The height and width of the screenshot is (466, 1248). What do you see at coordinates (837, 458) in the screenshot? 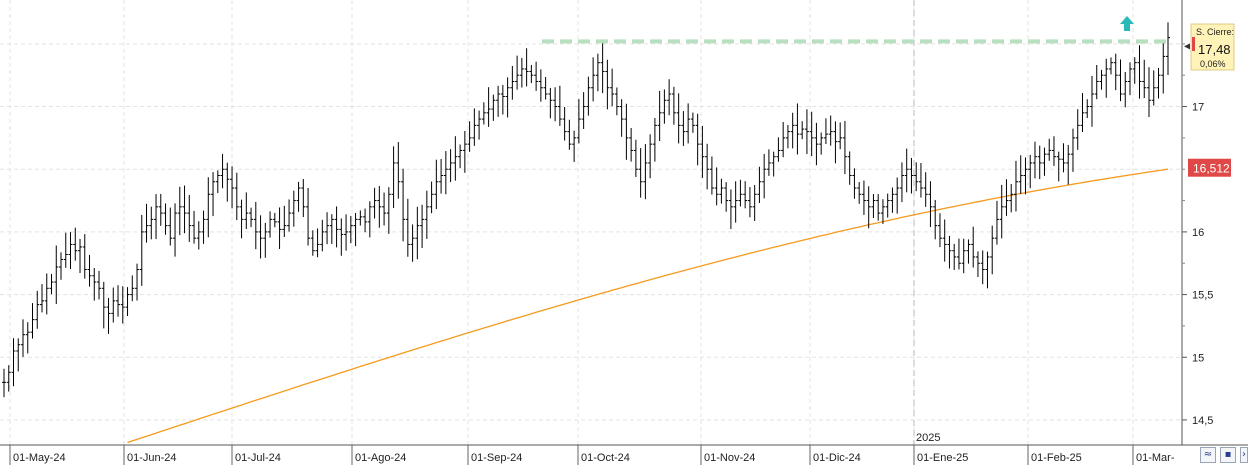
I see `x-tick-label: 01-Dic-24` at bounding box center [837, 458].